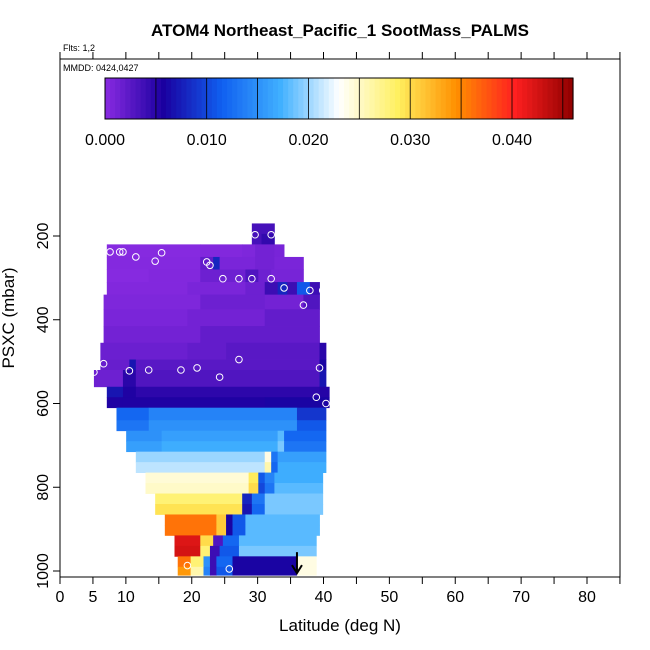 The height and width of the screenshot is (650, 650). I want to click on y-tick-label: 1000, so click(43, 571).